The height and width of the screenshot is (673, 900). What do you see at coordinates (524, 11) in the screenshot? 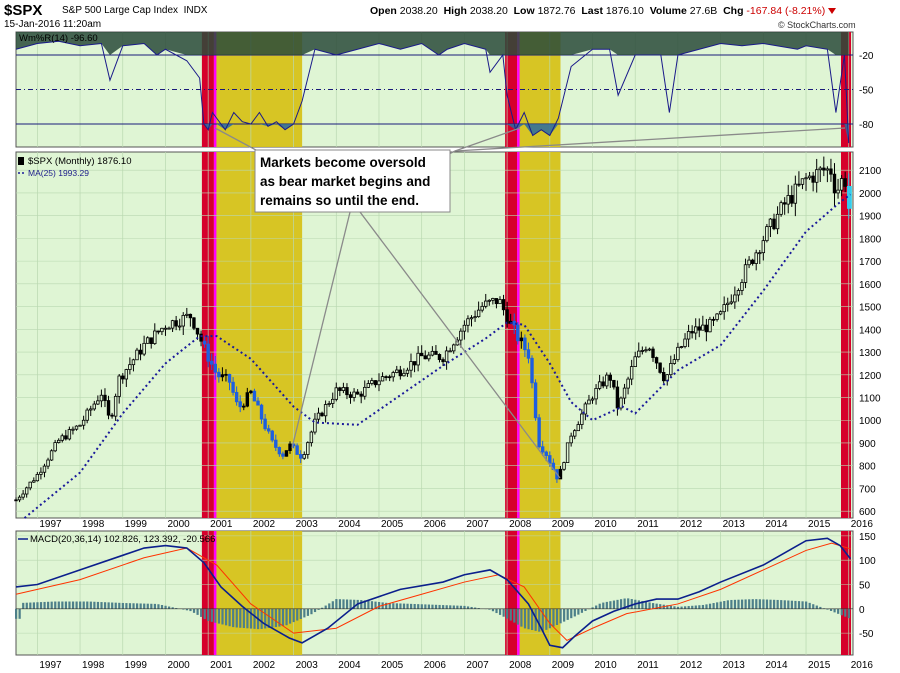
I see `low-label: Low` at bounding box center [524, 11].